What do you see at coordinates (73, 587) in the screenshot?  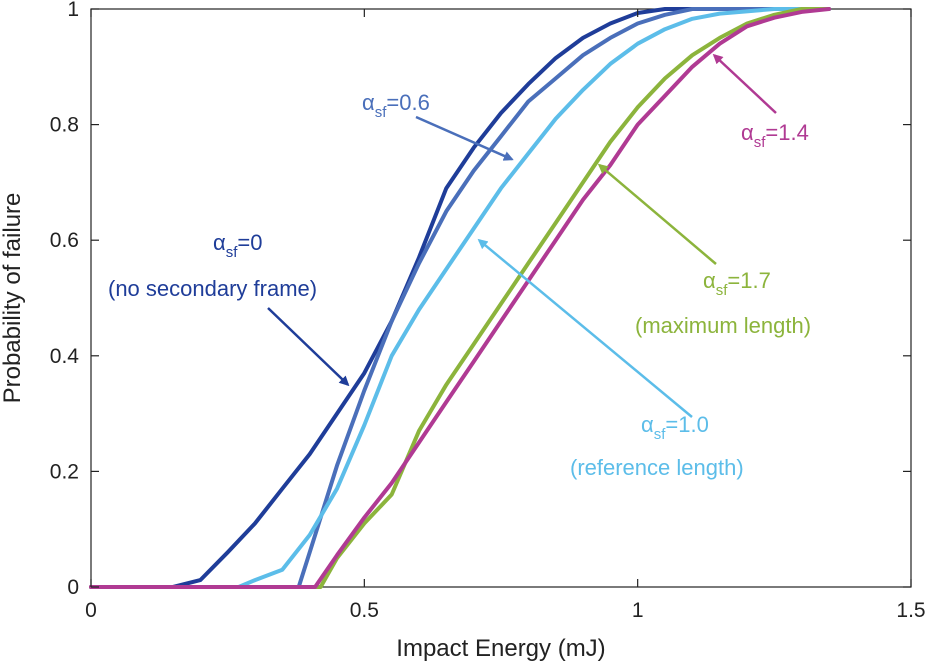 I see `y-tick-label-0: 0` at bounding box center [73, 587].